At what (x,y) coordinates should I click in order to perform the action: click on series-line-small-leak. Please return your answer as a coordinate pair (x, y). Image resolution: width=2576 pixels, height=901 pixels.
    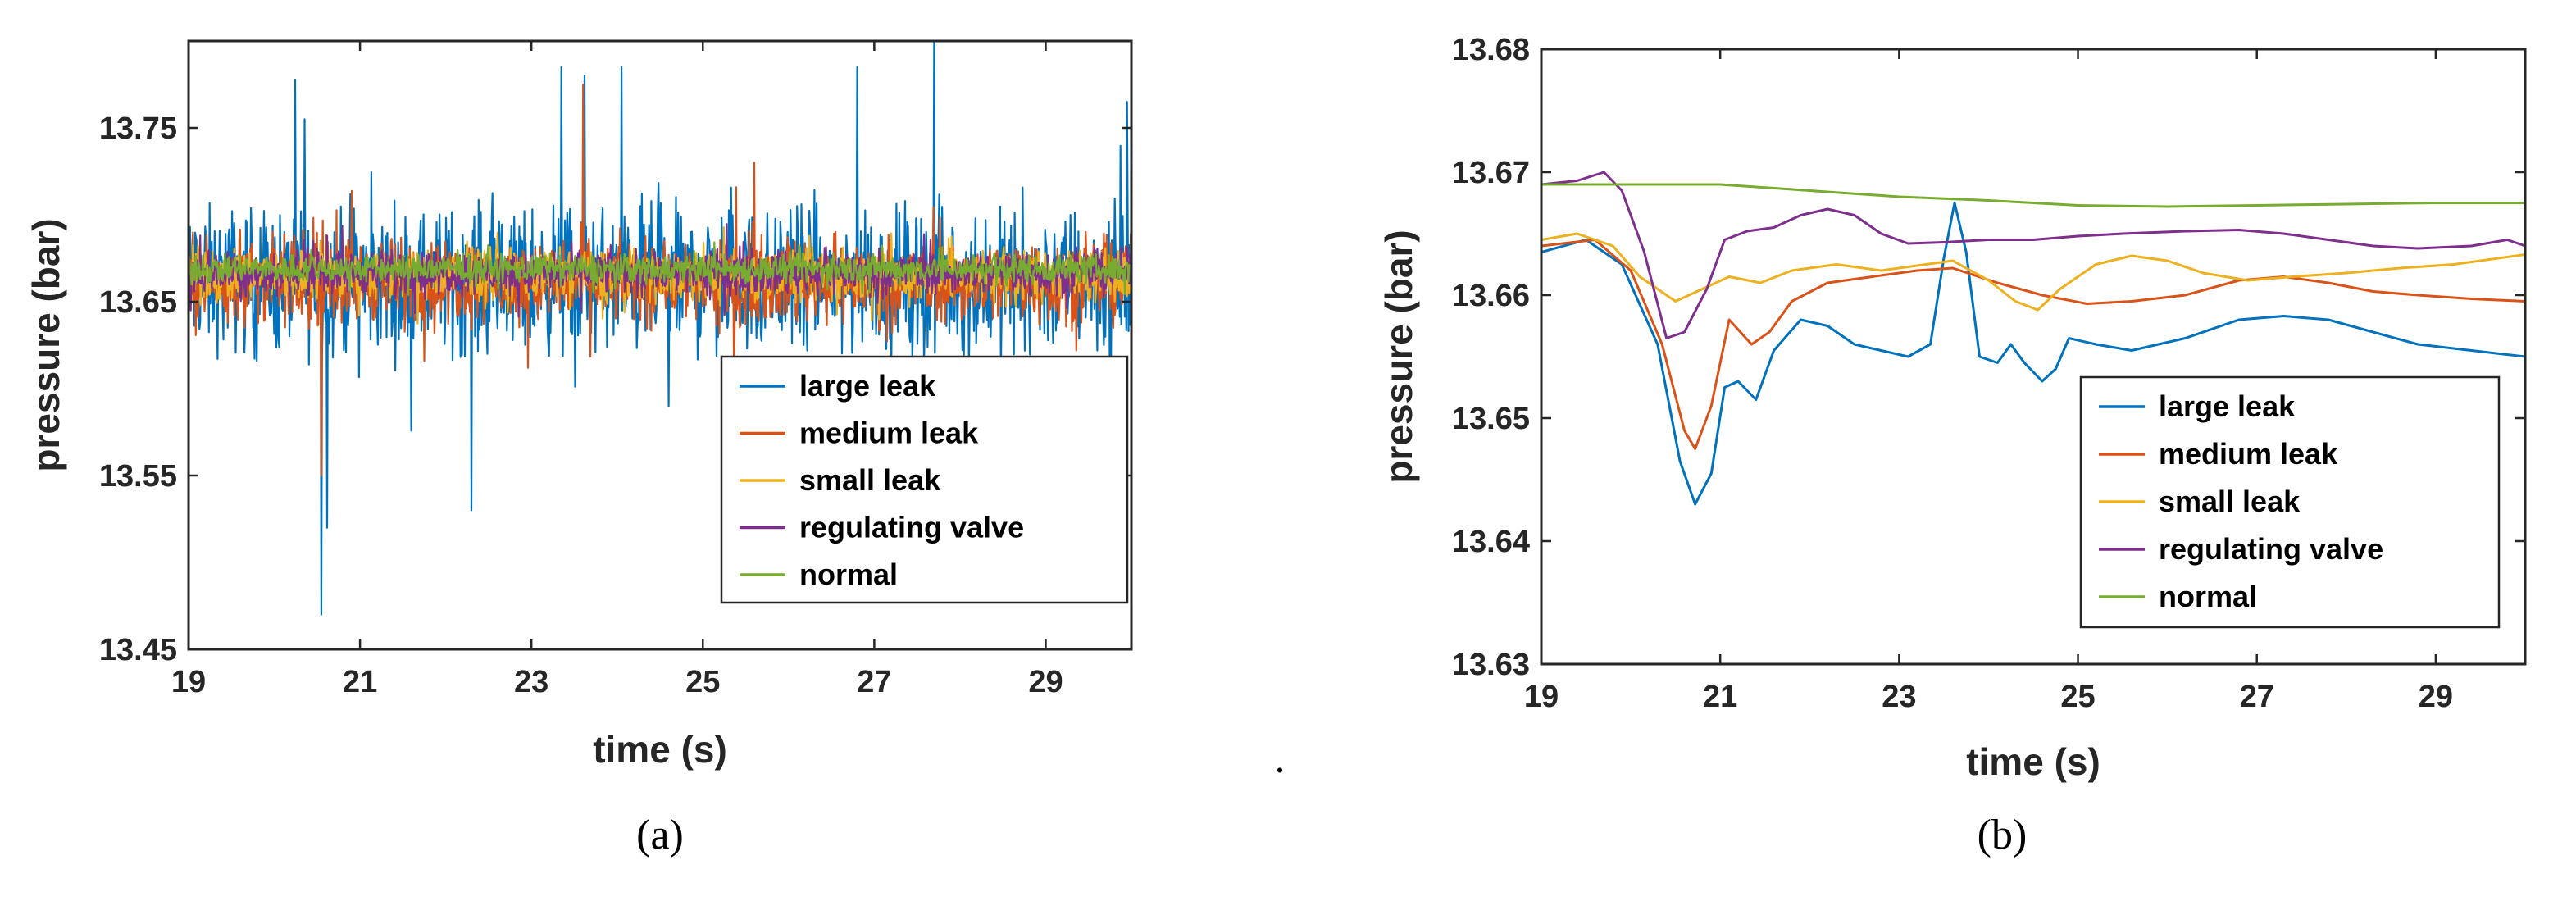
    Looking at the image, I should click on (2033, 272).